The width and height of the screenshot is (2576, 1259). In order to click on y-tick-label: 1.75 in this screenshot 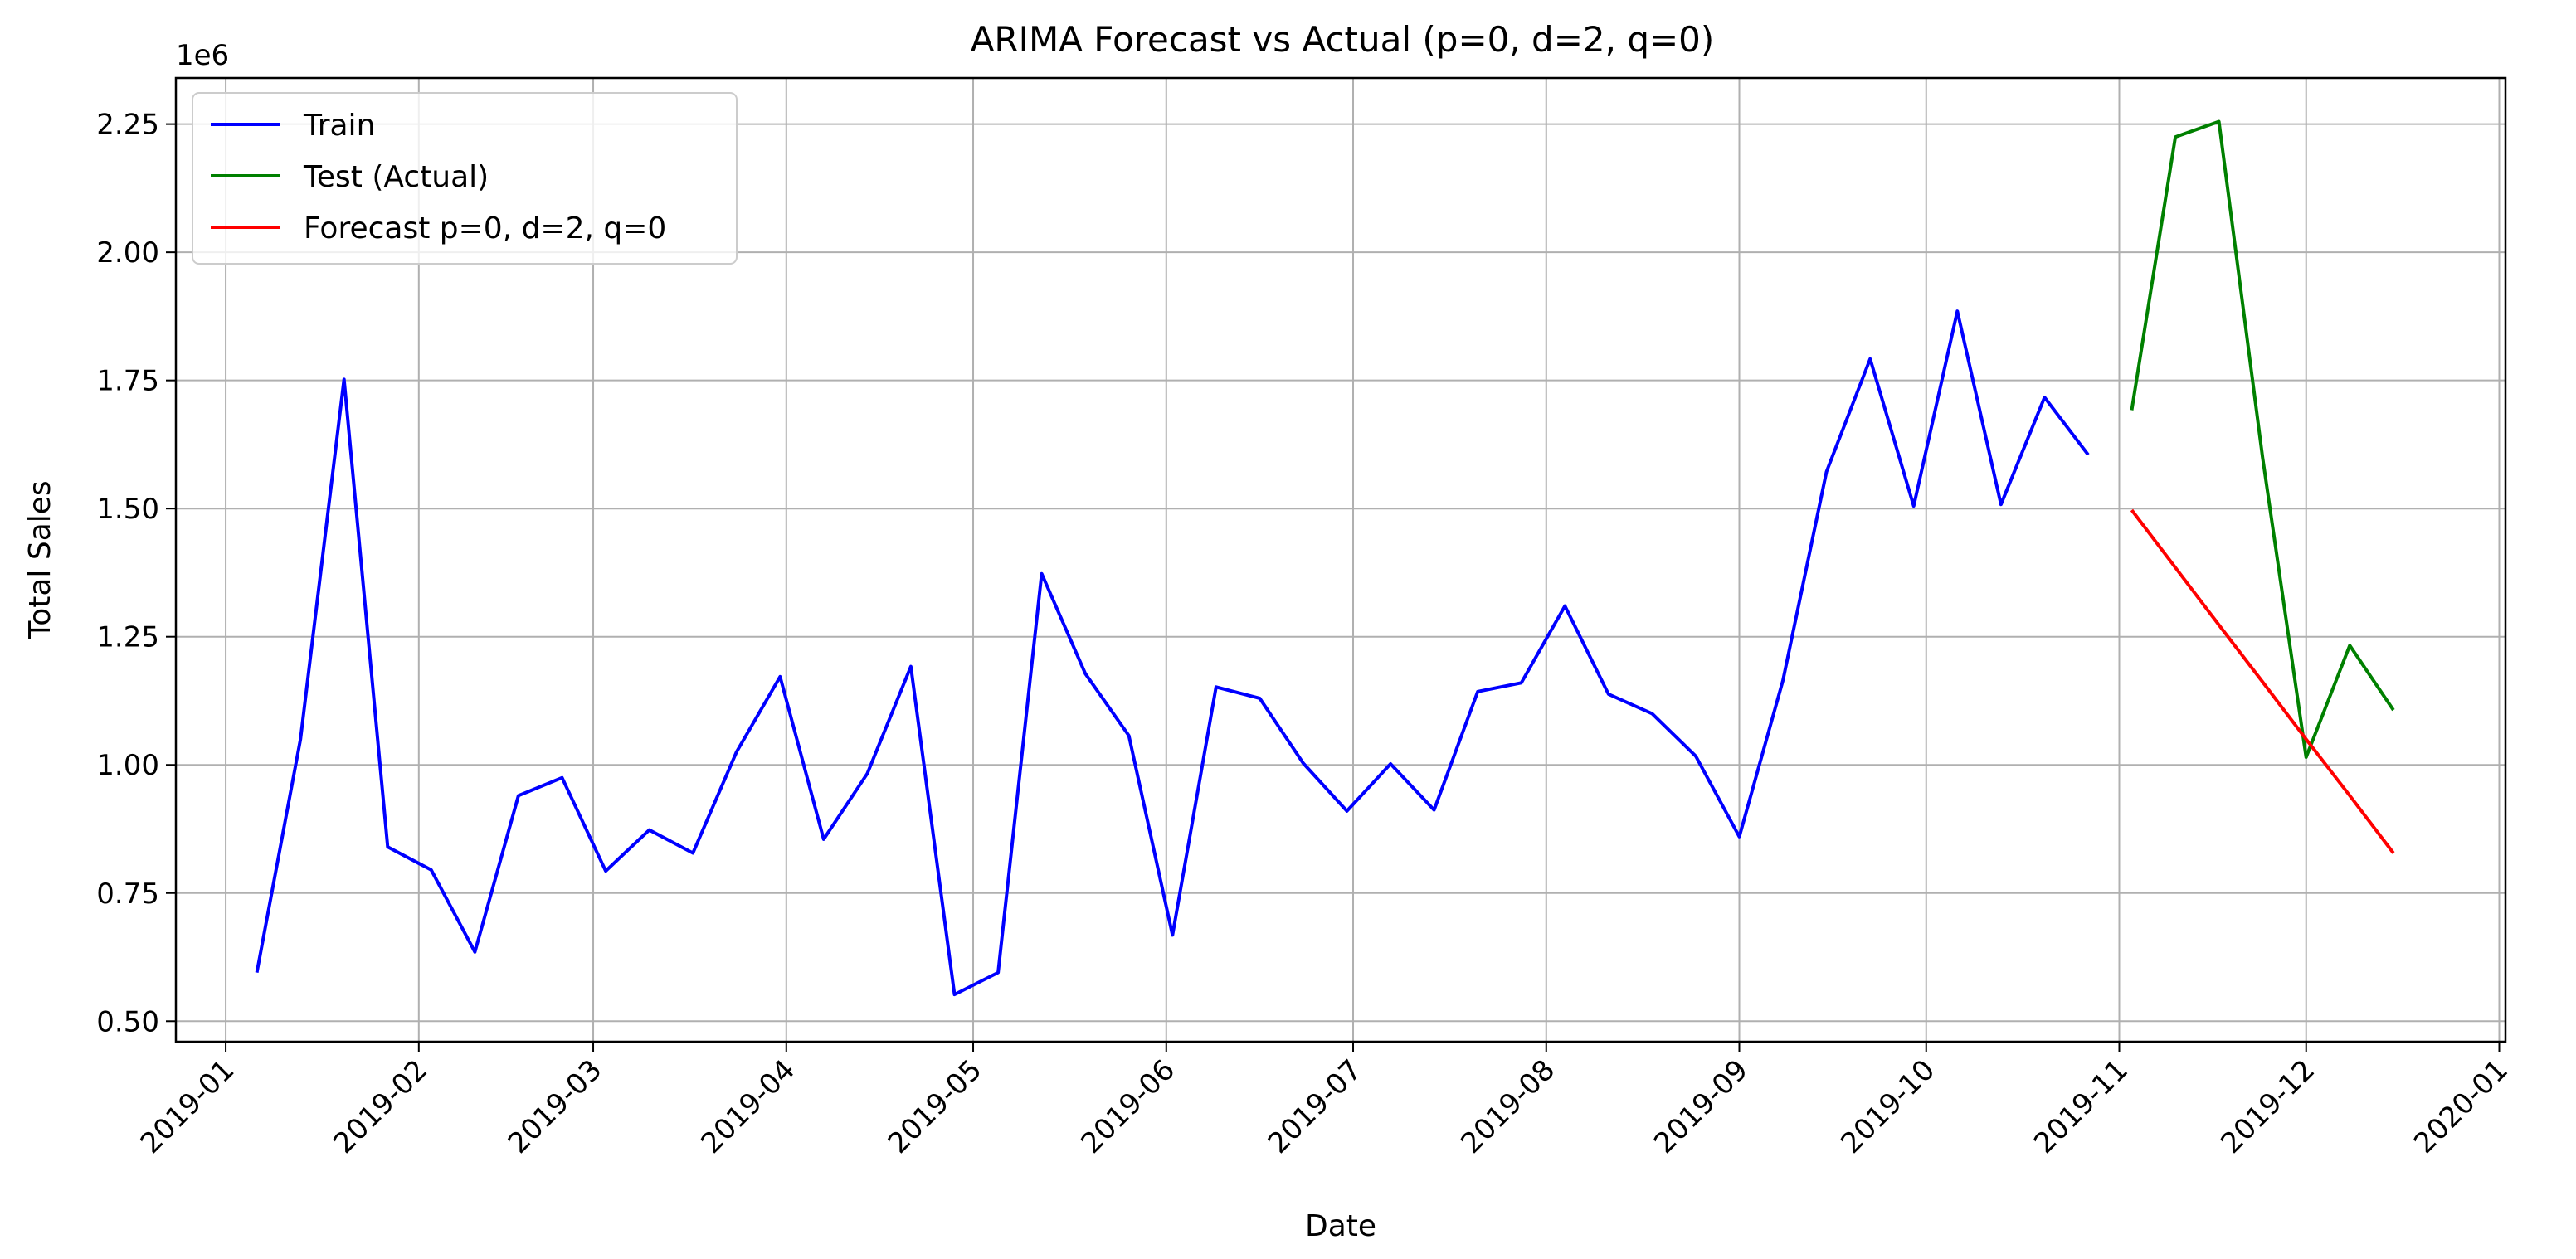, I will do `click(127, 381)`.